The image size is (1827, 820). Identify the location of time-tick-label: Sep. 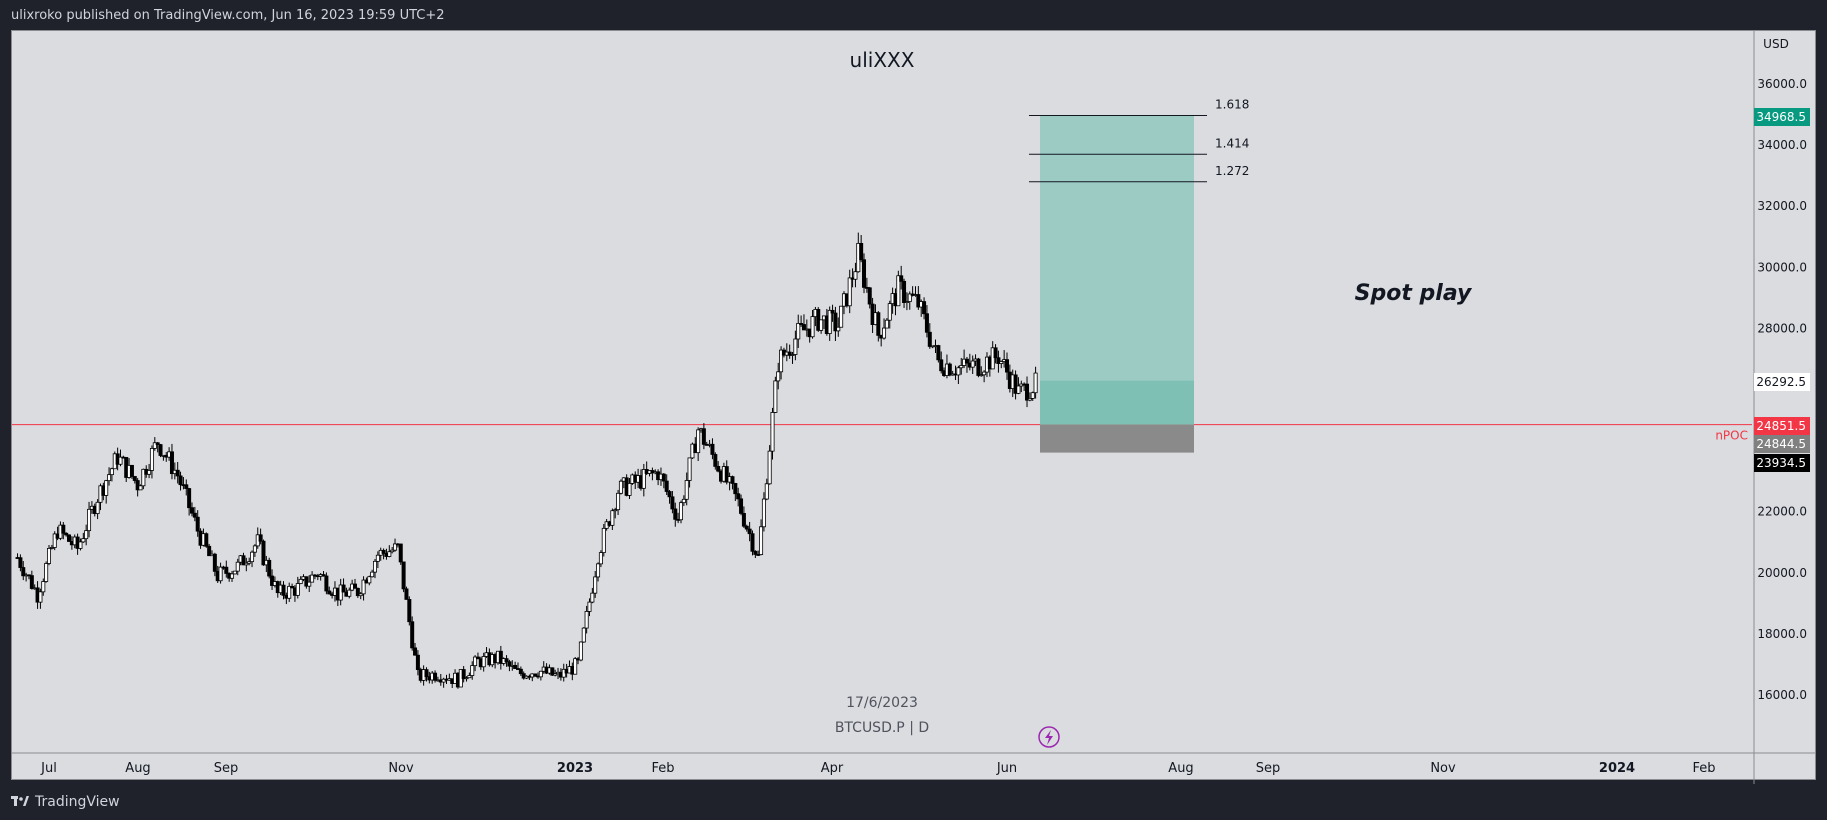
(1268, 768).